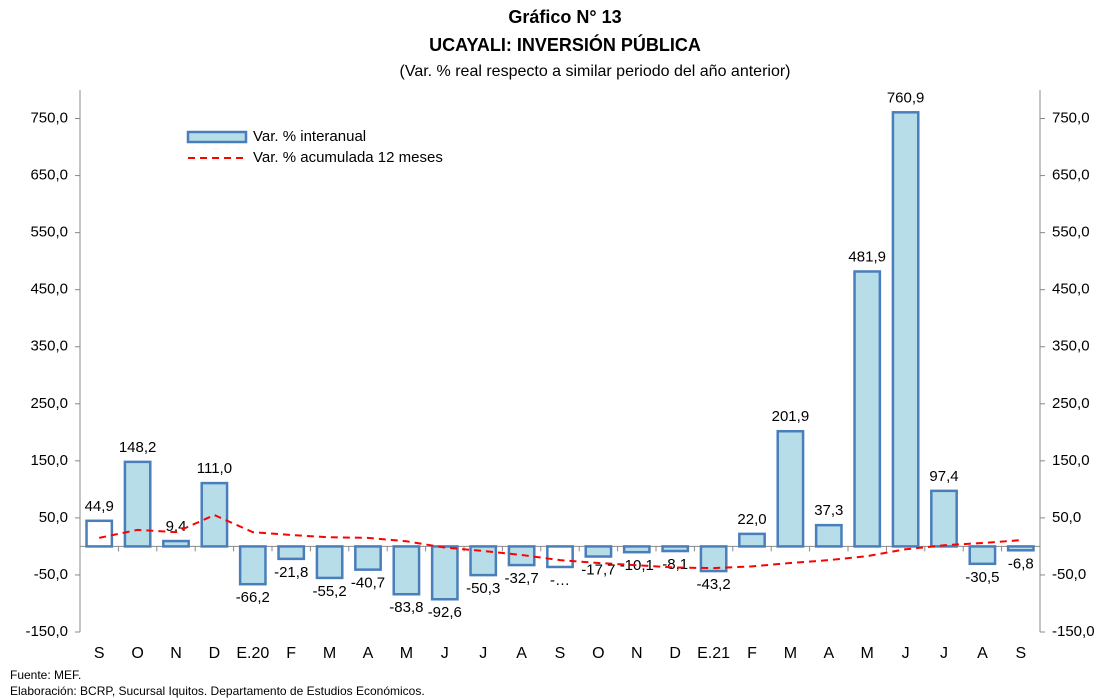 The width and height of the screenshot is (1111, 698). What do you see at coordinates (51, 574) in the screenshot?
I see `y-tick-label: -50,0` at bounding box center [51, 574].